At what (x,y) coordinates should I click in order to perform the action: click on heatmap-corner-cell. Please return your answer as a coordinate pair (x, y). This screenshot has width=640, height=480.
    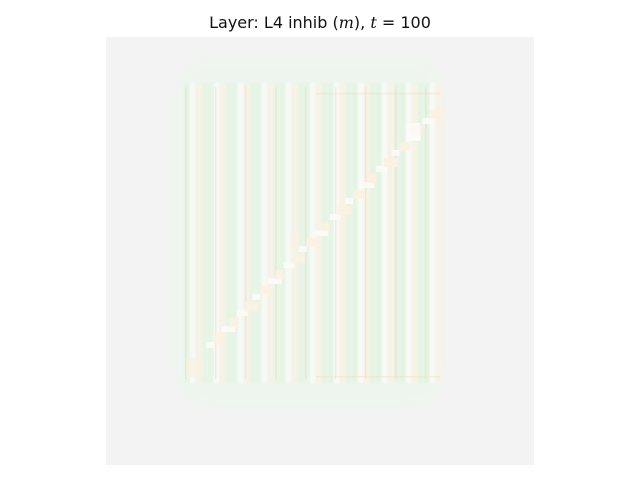
    Looking at the image, I should click on (195, 367).